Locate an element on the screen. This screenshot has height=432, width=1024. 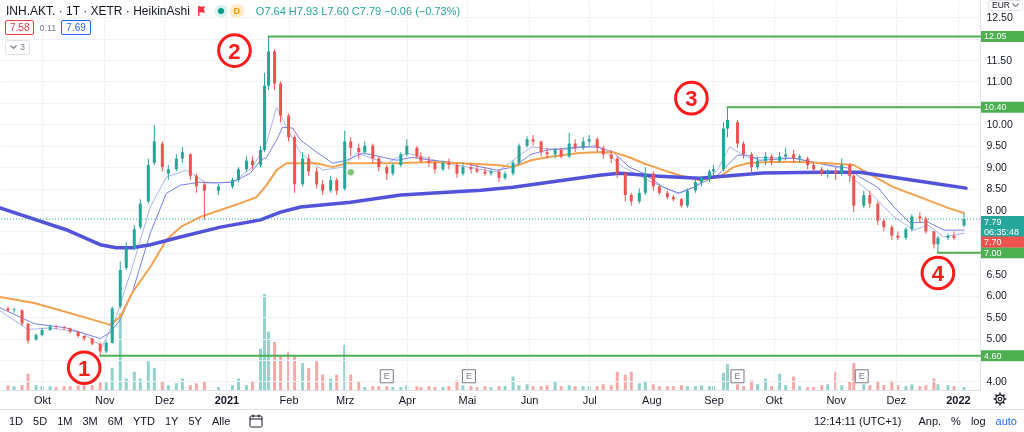
annotation: 0.11 is located at coordinates (48, 27).